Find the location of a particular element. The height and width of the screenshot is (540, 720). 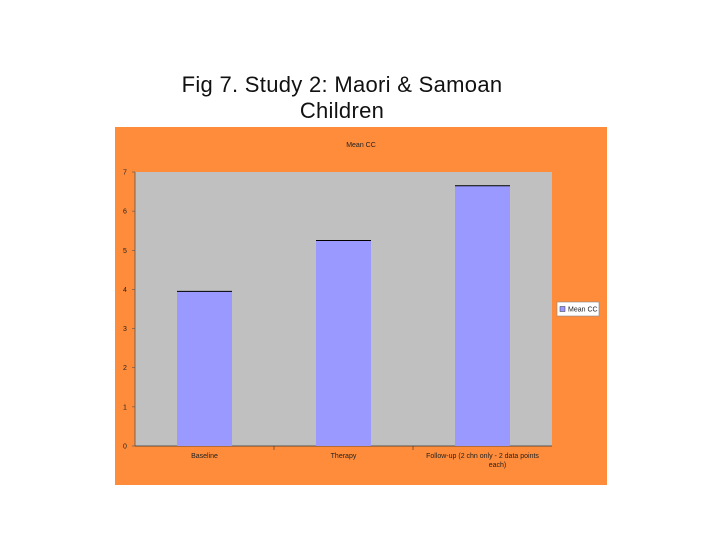

legend-swatch is located at coordinates (562, 309).